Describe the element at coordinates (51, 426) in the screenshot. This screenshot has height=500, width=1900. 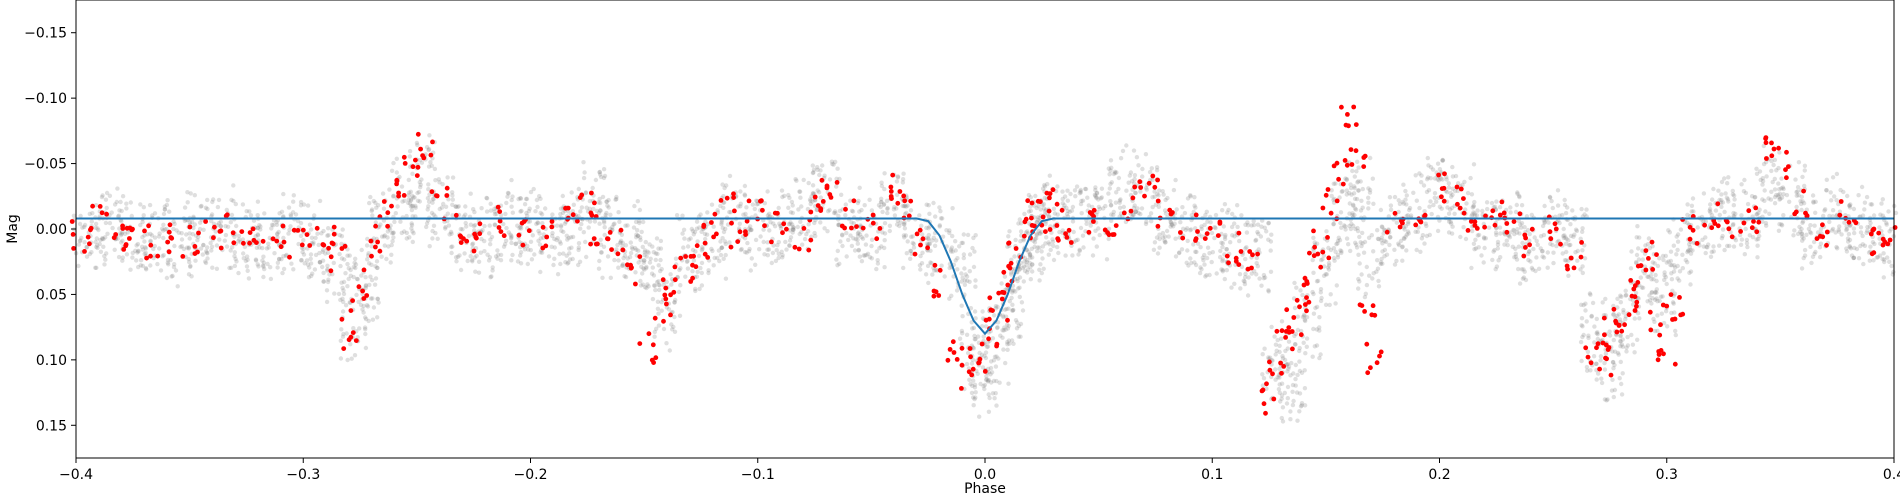
I see `y-tick-label: 0.15` at that location.